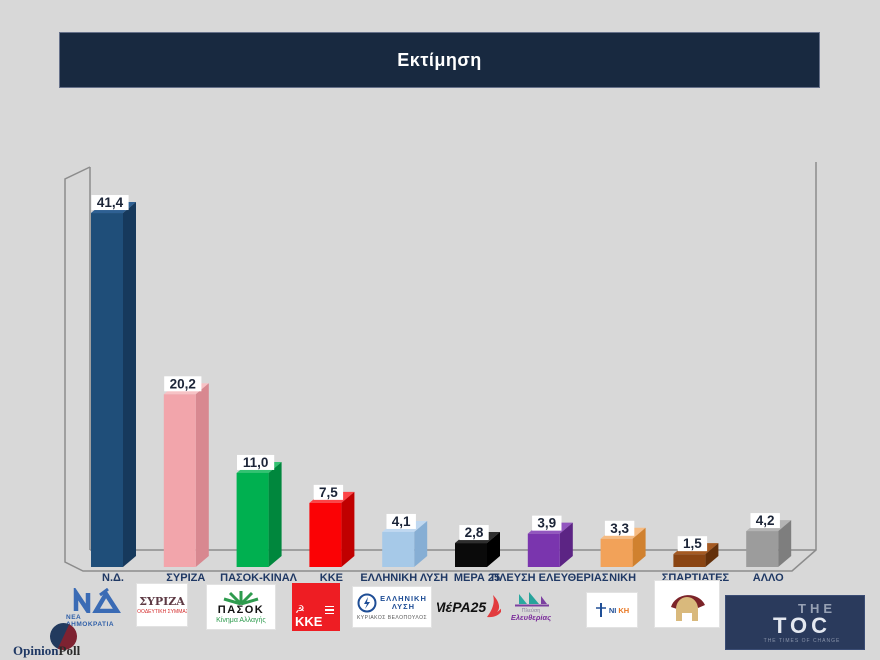 The height and width of the screenshot is (660, 880). What do you see at coordinates (69, 650) in the screenshot?
I see `opinionpoll-word-poll: Poll` at bounding box center [69, 650].